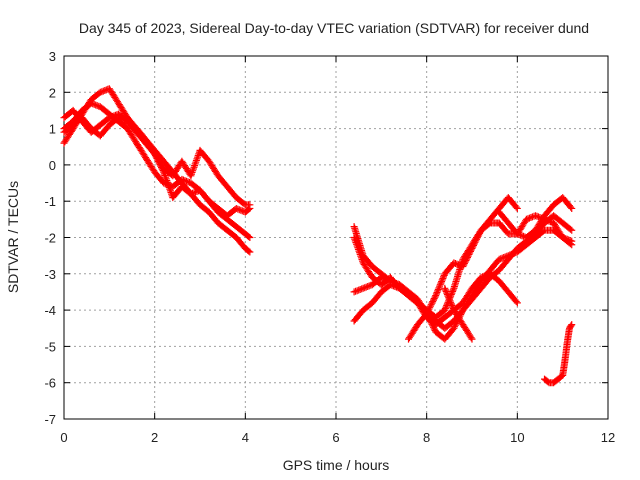 This screenshot has width=640, height=480. I want to click on y-tick-label: -2, so click(50, 238).